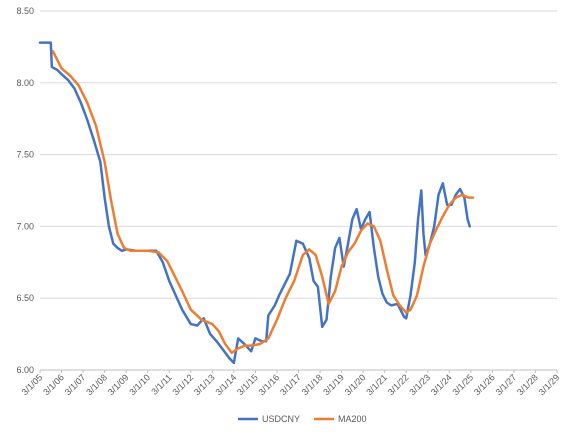  I want to click on y-tick-label: 8.50, so click(25, 11).